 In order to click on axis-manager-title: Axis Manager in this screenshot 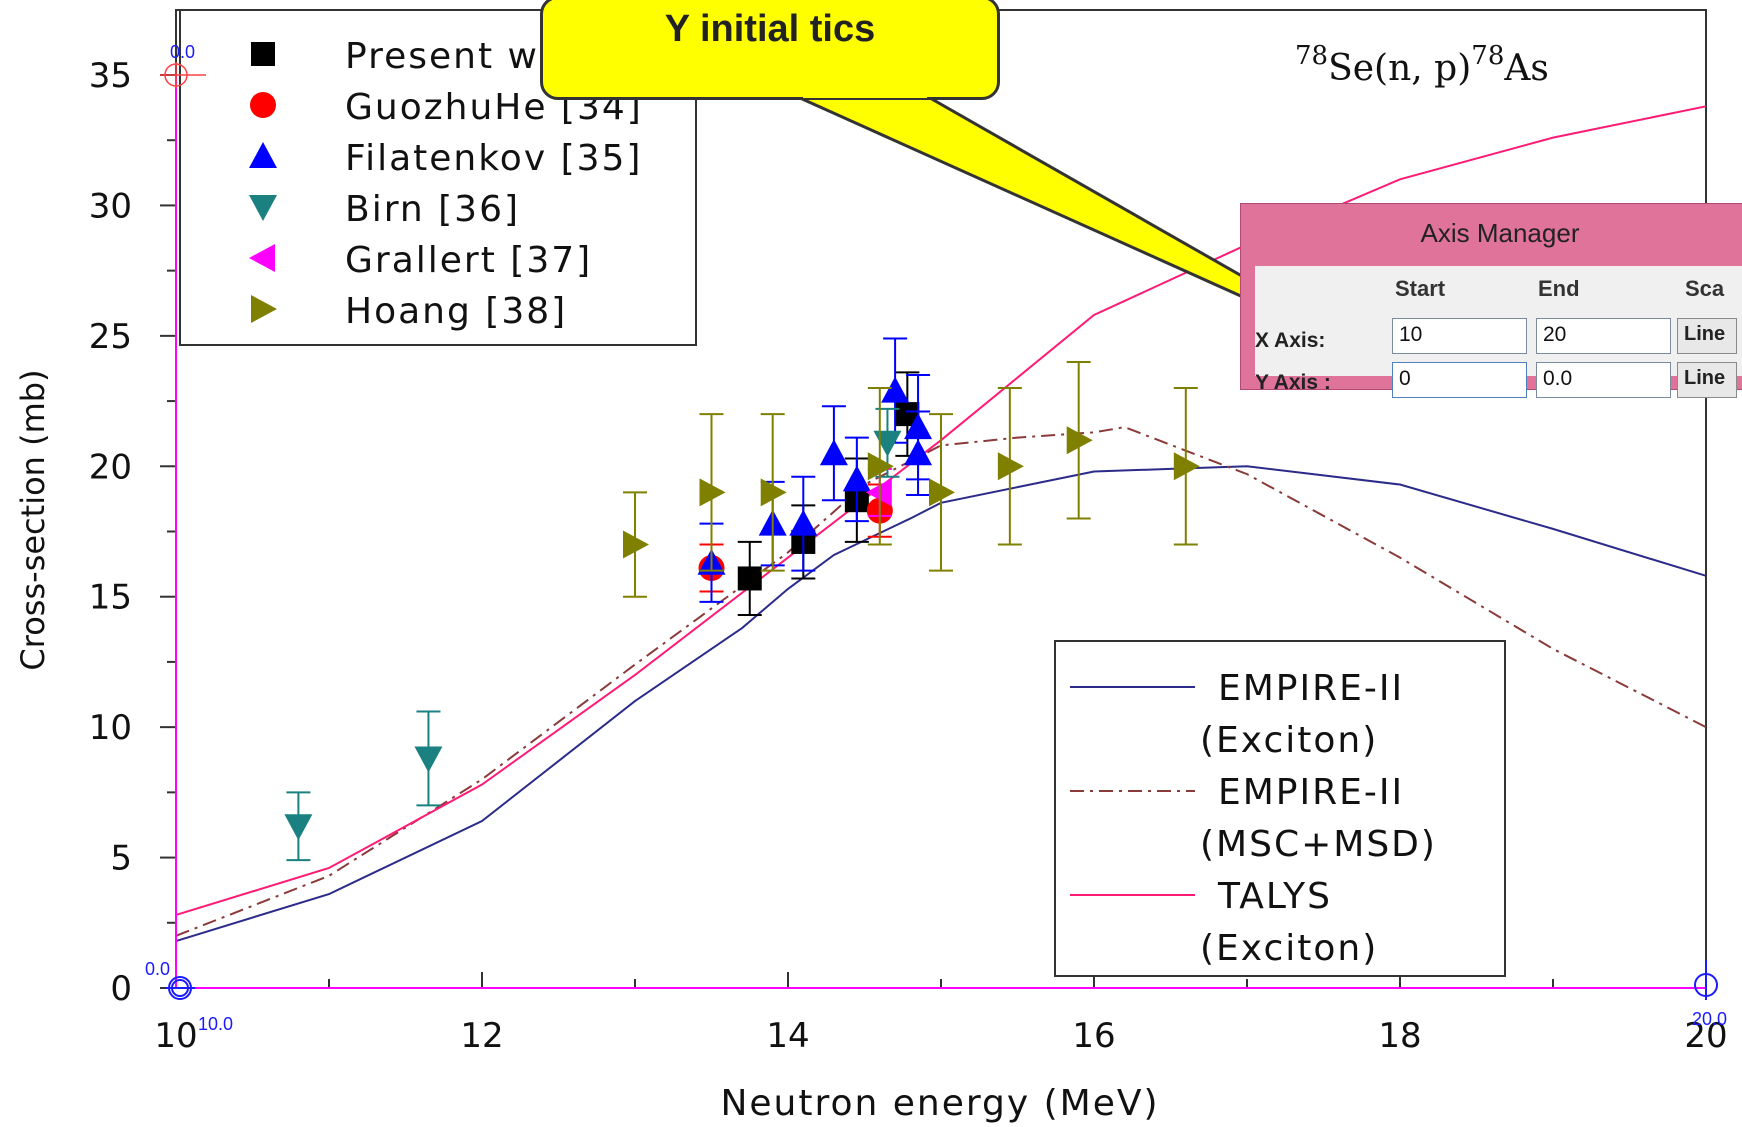, I will do `click(1500, 233)`.